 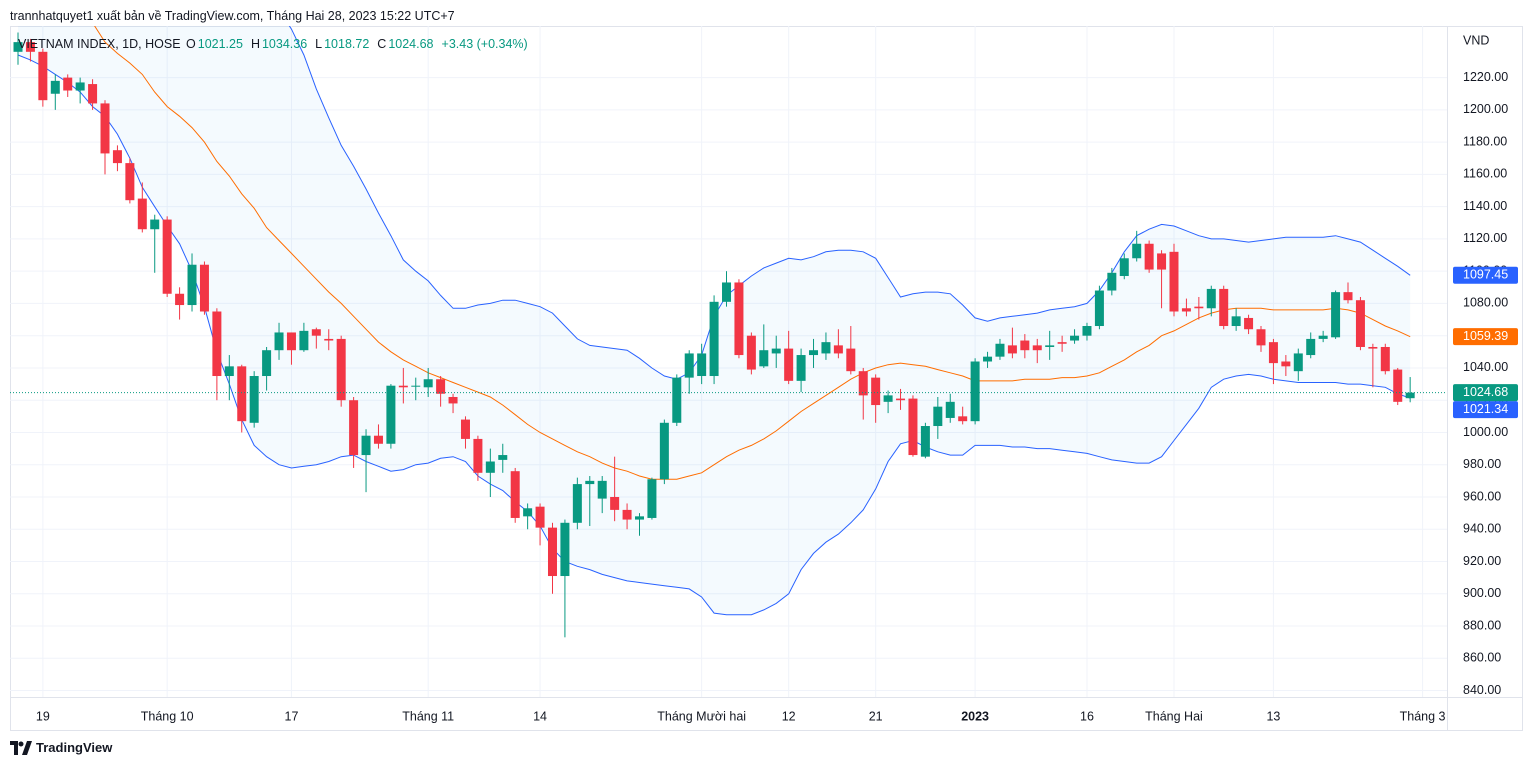 I want to click on x-tick-label: Tháng Mười hai, so click(x=701, y=716).